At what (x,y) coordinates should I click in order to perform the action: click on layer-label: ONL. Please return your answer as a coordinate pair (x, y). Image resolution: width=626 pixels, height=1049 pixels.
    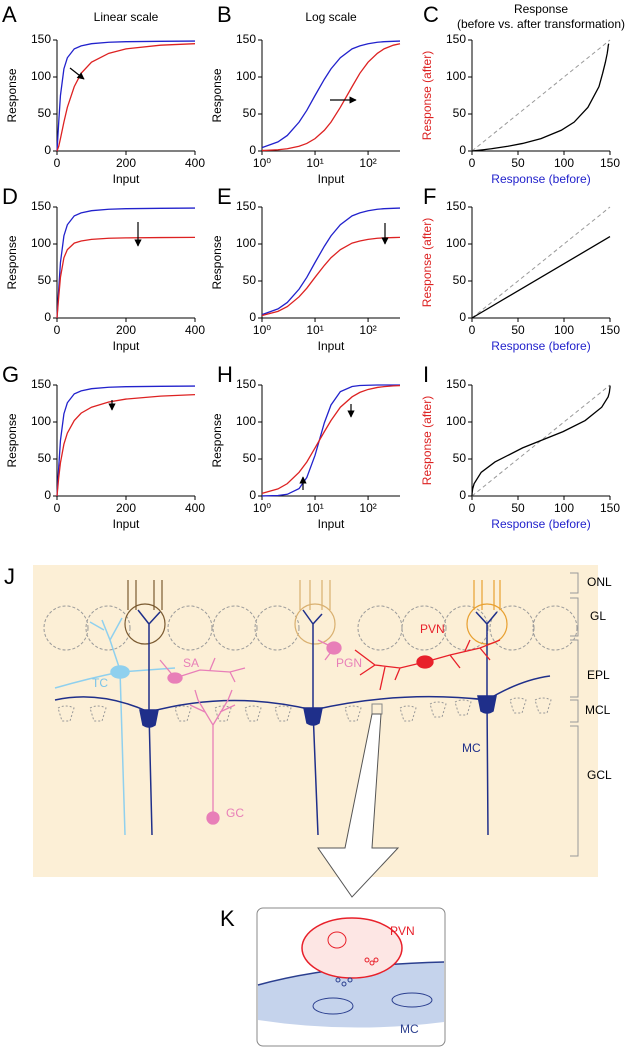
    Looking at the image, I should click on (599, 582).